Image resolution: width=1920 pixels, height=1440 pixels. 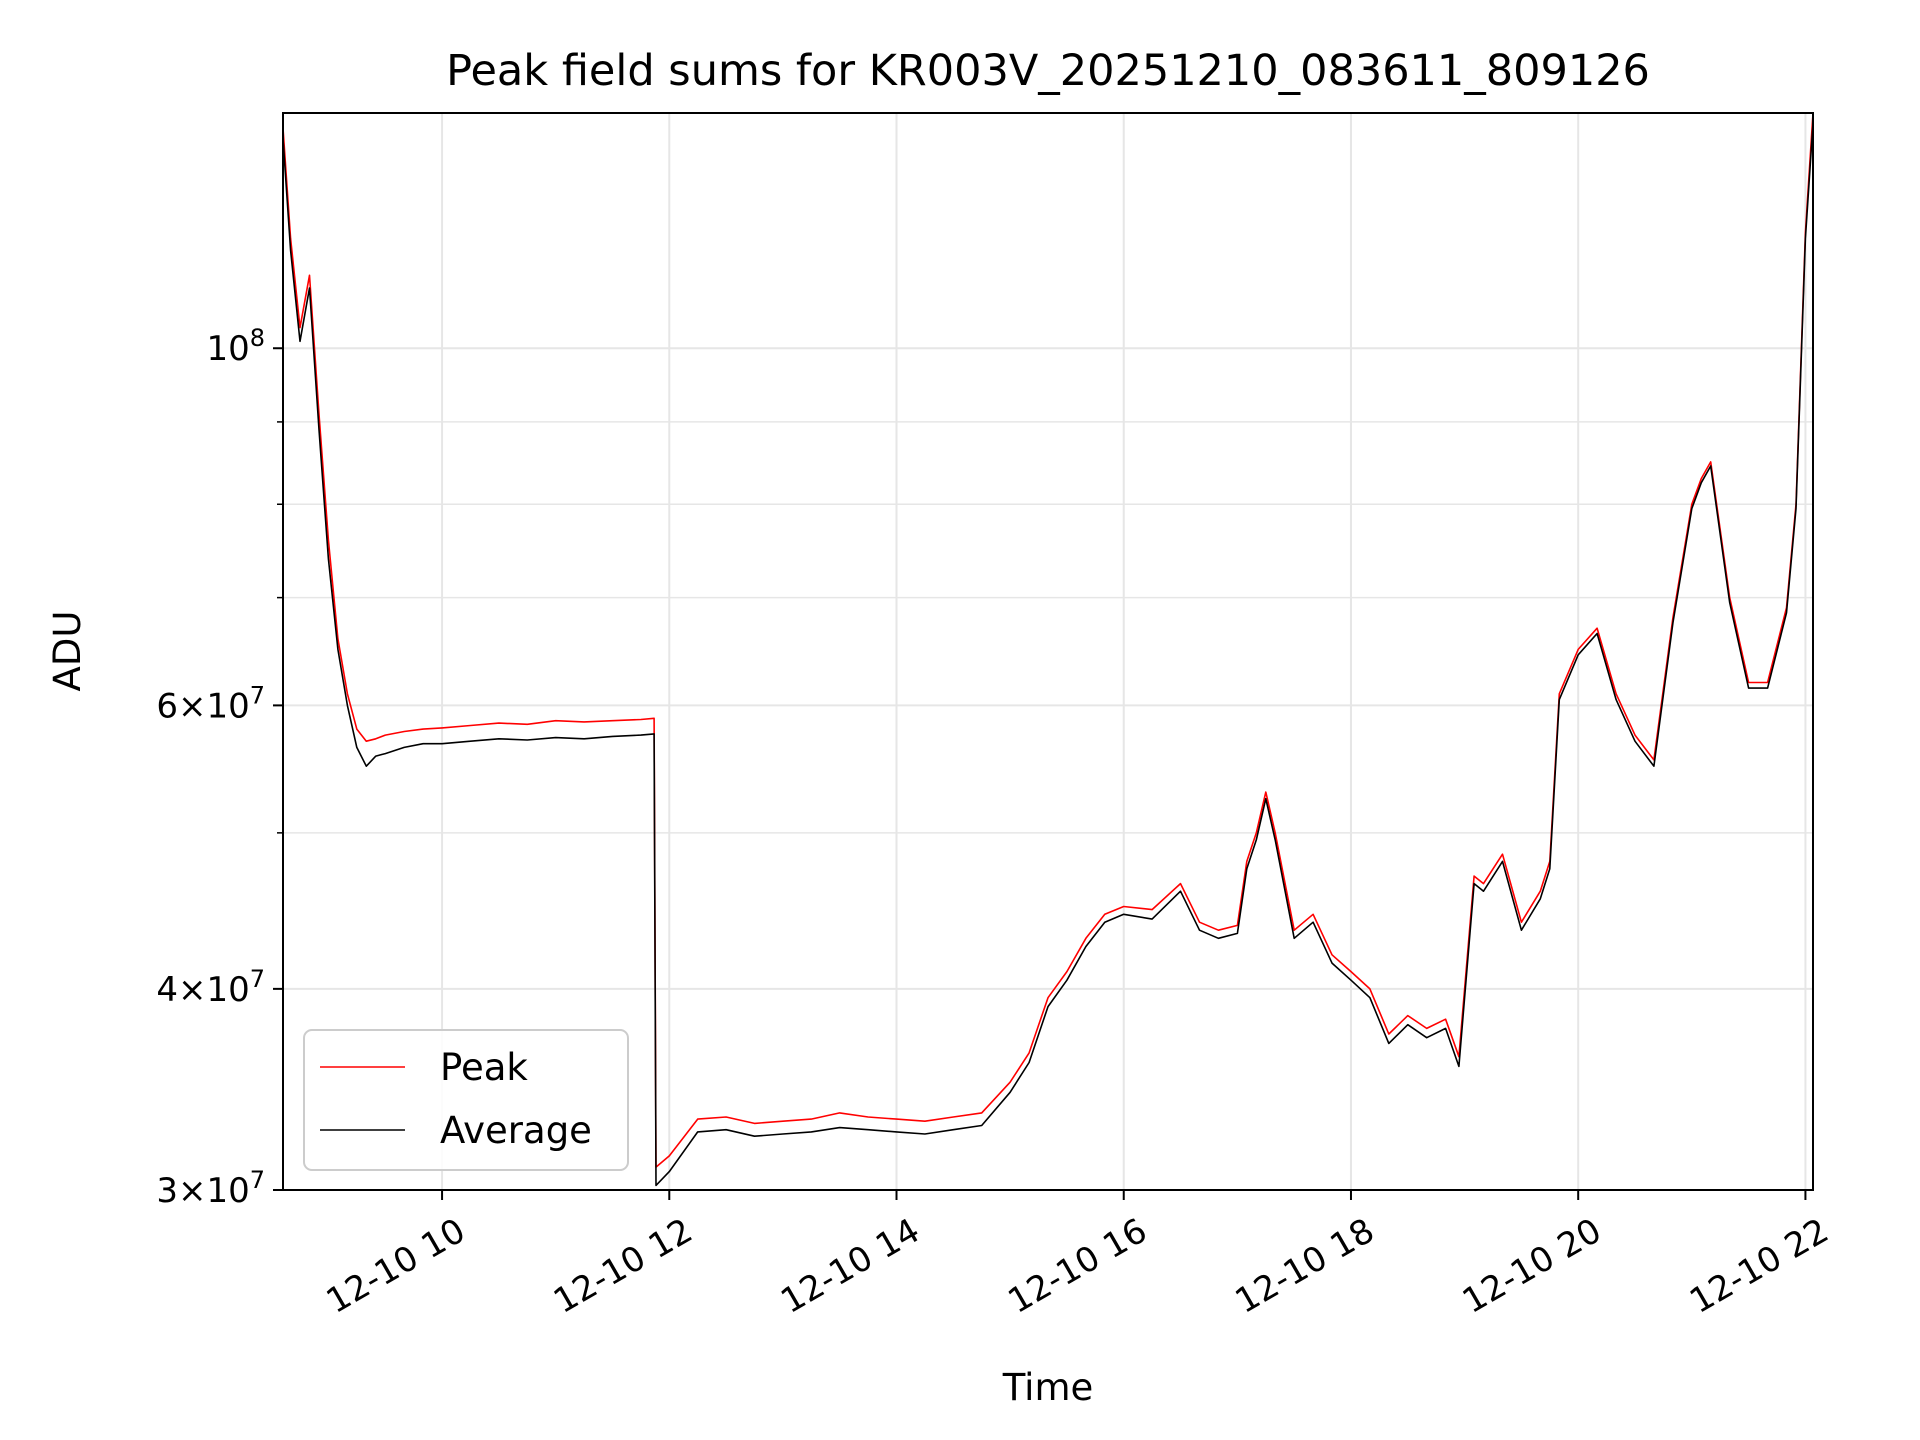 What do you see at coordinates (210, 703) in the screenshot?
I see `y-tick-label: 6×107` at bounding box center [210, 703].